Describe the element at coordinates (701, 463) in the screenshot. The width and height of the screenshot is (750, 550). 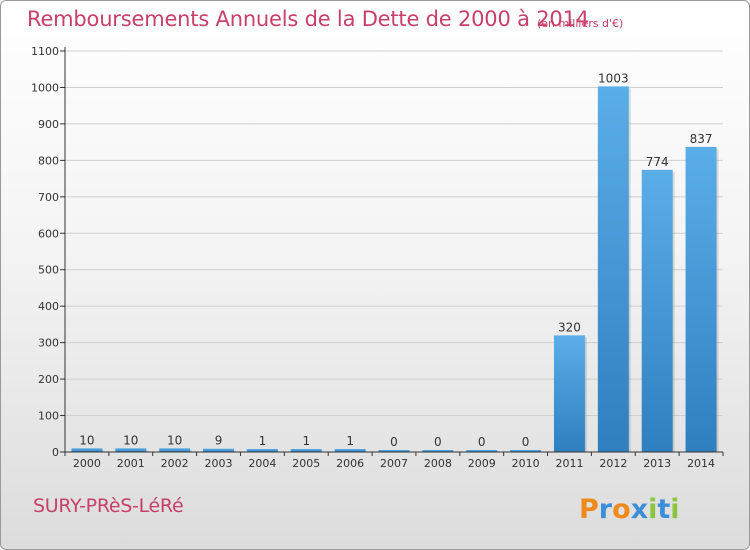
I see `x-tick-label: 2014` at that location.